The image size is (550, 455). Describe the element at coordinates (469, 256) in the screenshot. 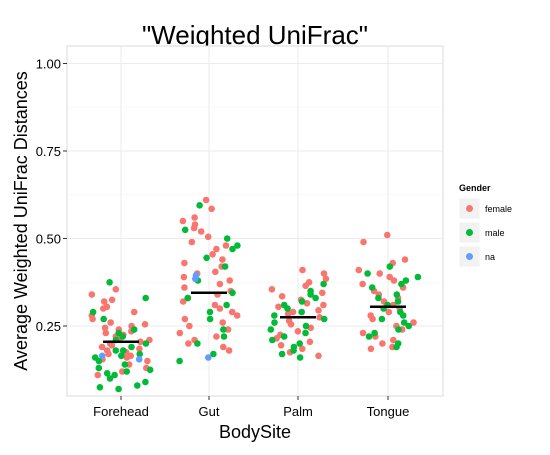

I see `legend-key-na` at that location.